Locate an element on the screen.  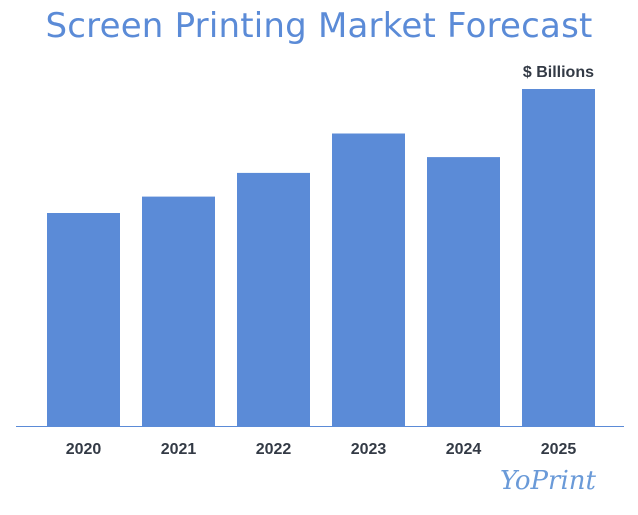
bar-2022 is located at coordinates (273, 299).